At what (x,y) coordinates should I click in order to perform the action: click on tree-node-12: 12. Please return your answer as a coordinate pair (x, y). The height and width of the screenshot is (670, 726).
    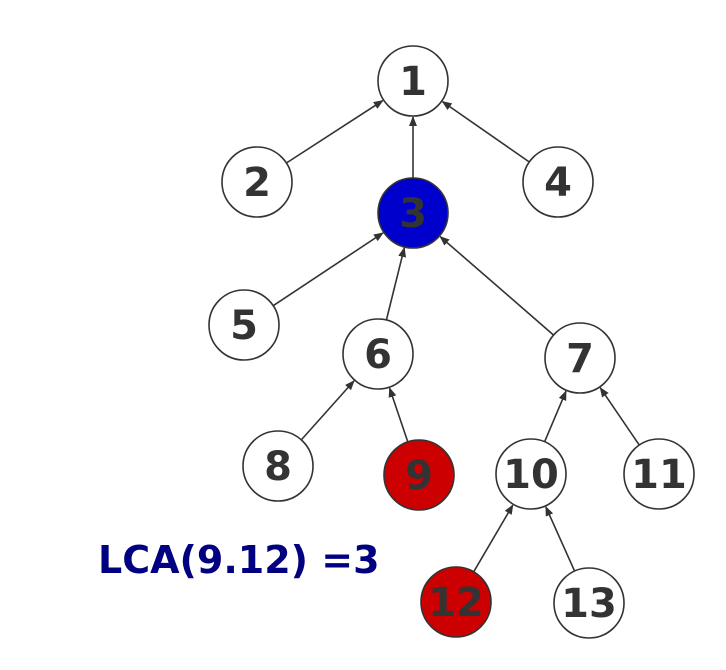
    Looking at the image, I should click on (456, 602).